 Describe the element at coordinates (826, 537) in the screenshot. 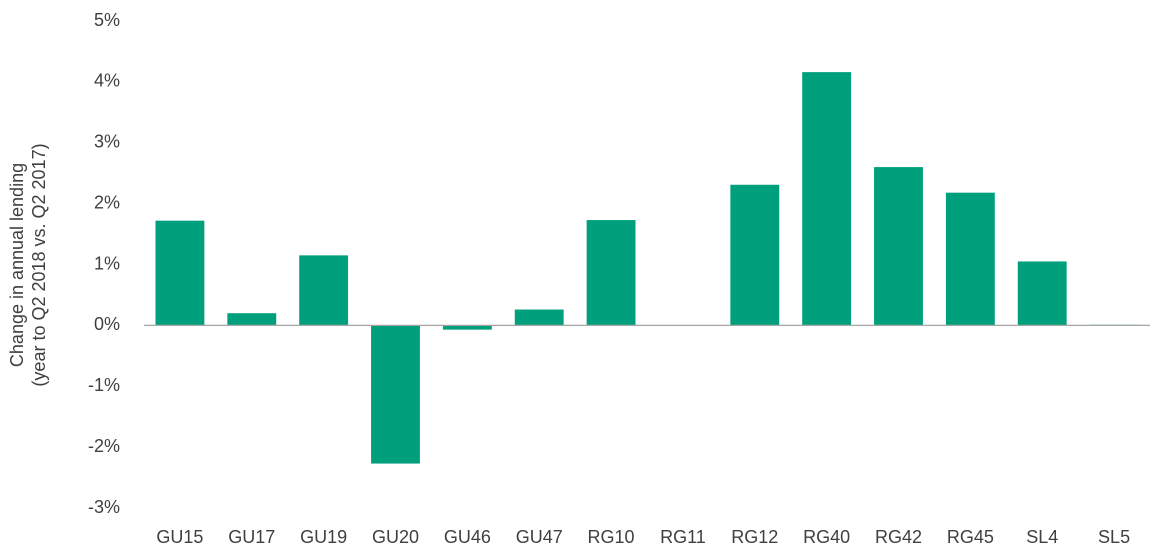

I see `x-tick-label: RG40` at that location.